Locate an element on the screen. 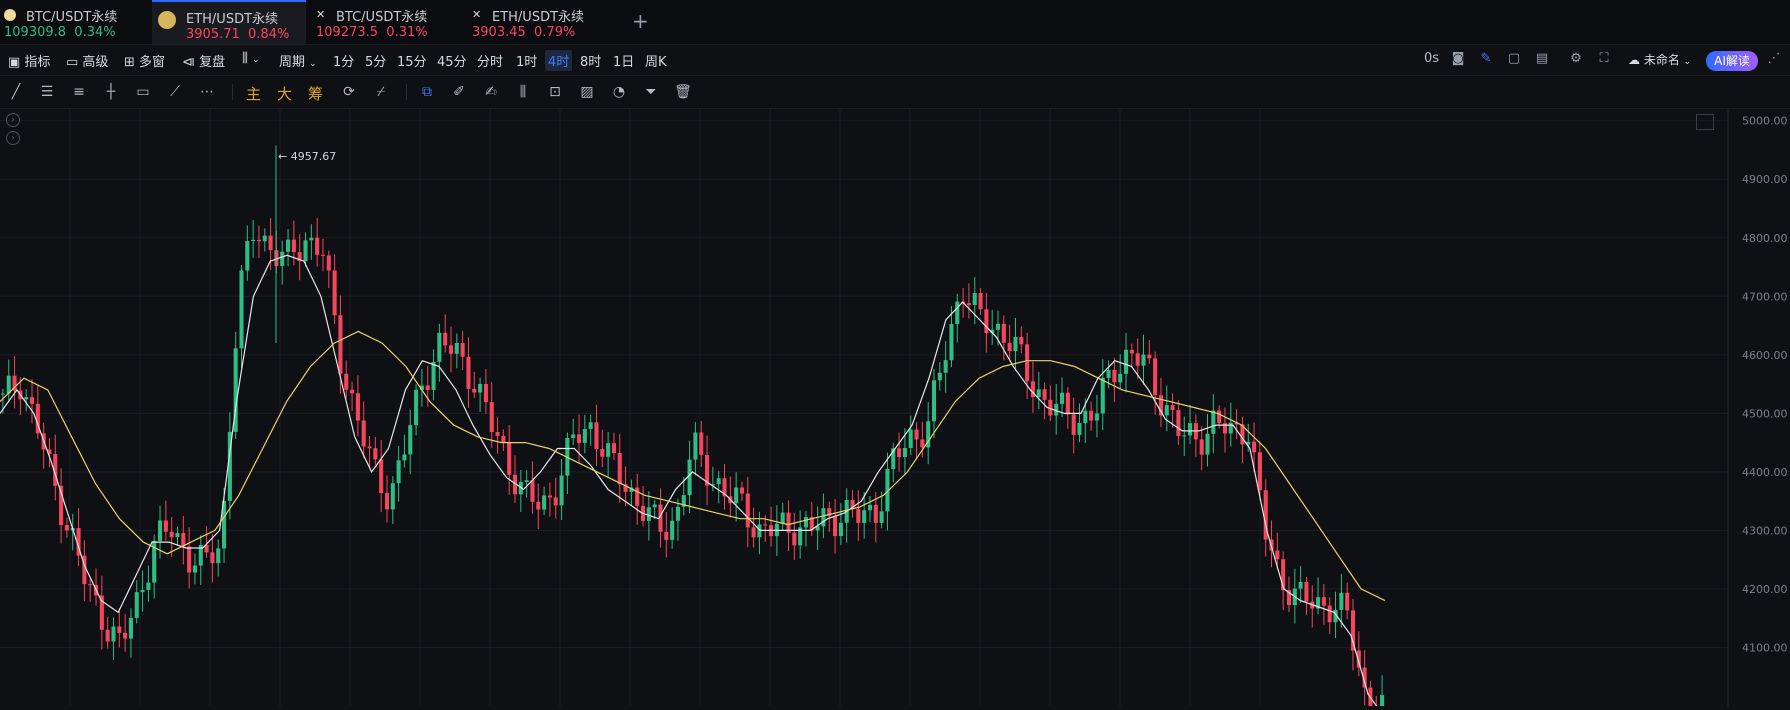  countdown-label: 0s is located at coordinates (1432, 58).